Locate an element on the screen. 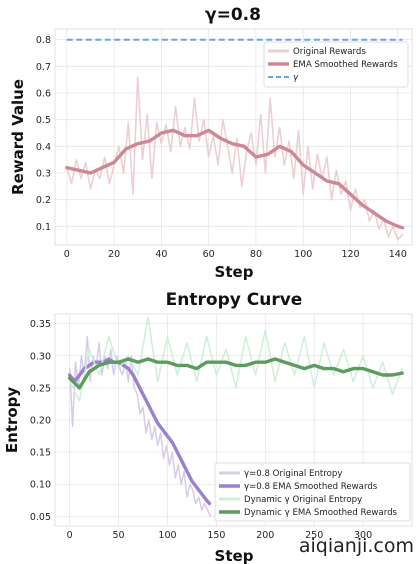 The width and height of the screenshot is (420, 564). reward-x-tick-label: 40 is located at coordinates (161, 254).